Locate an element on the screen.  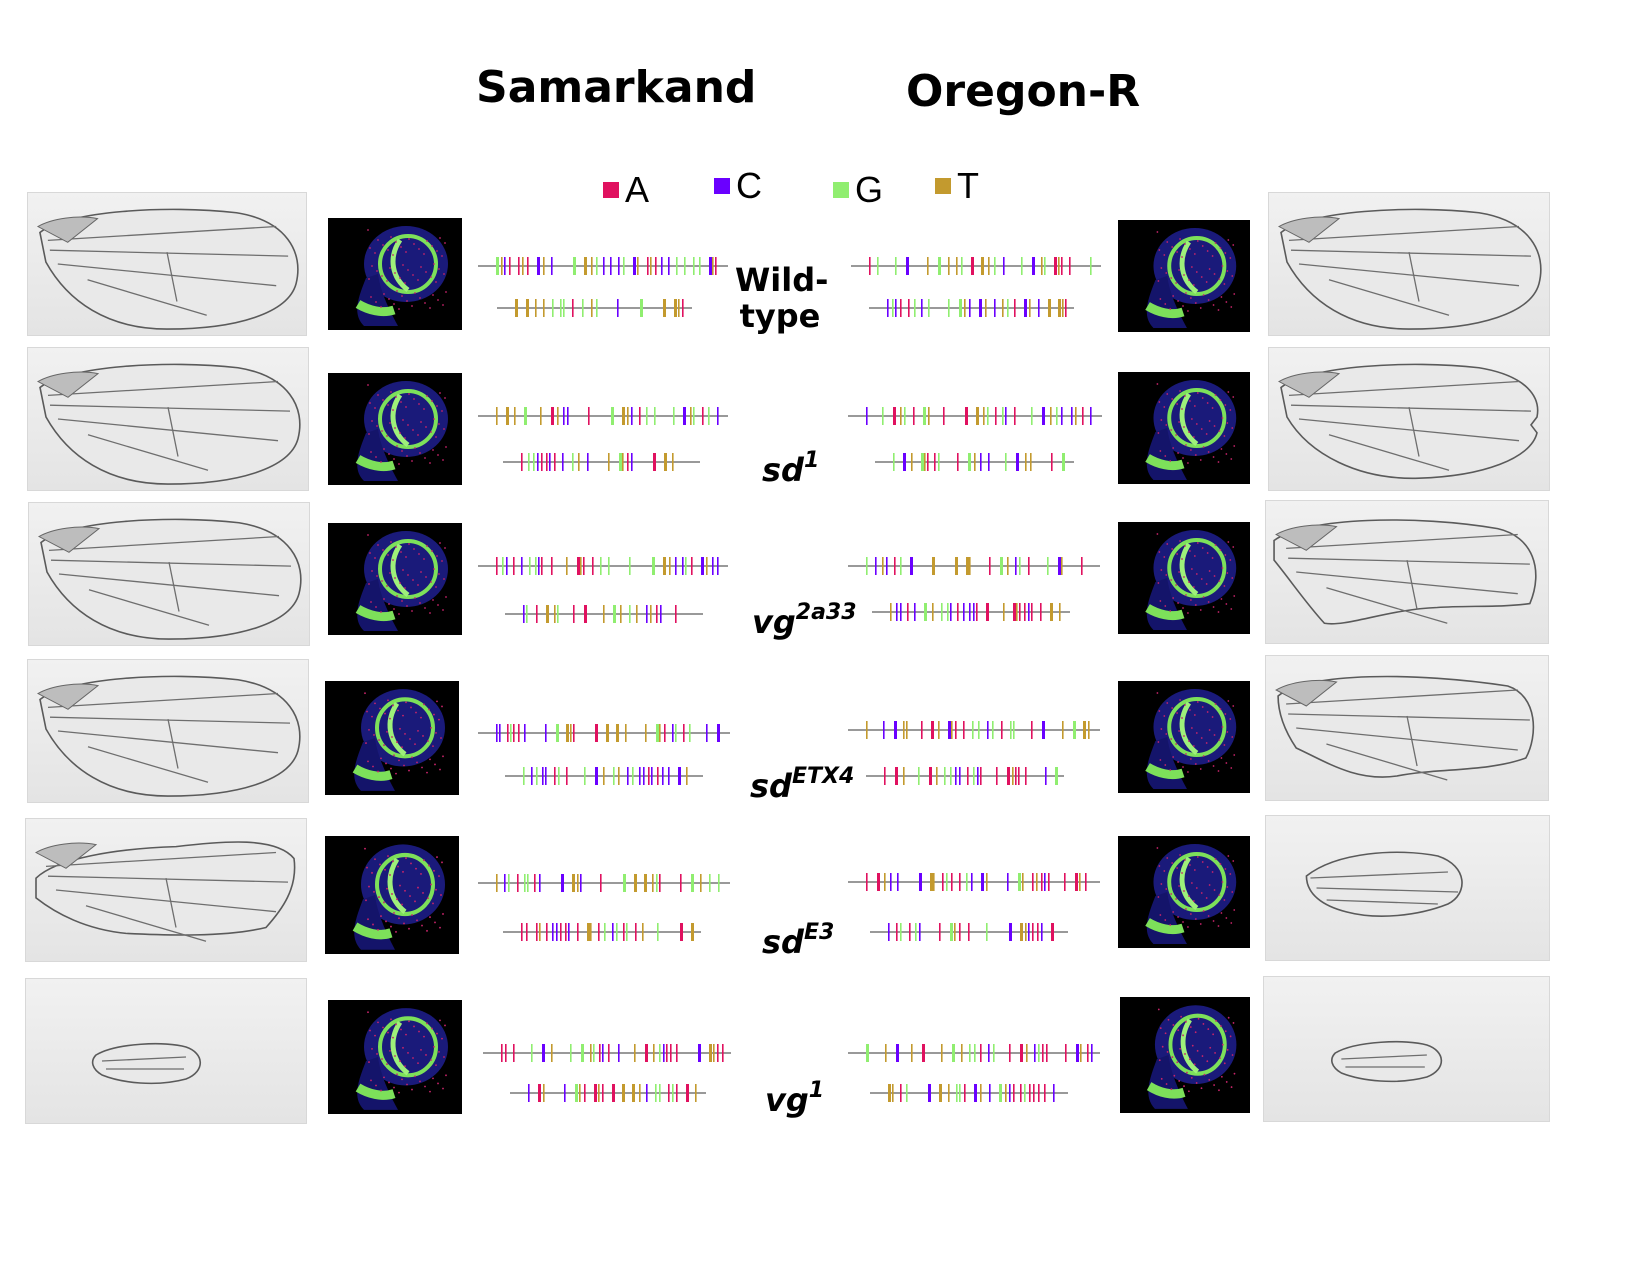
disc-ring is located at coordinates (1197, 266).